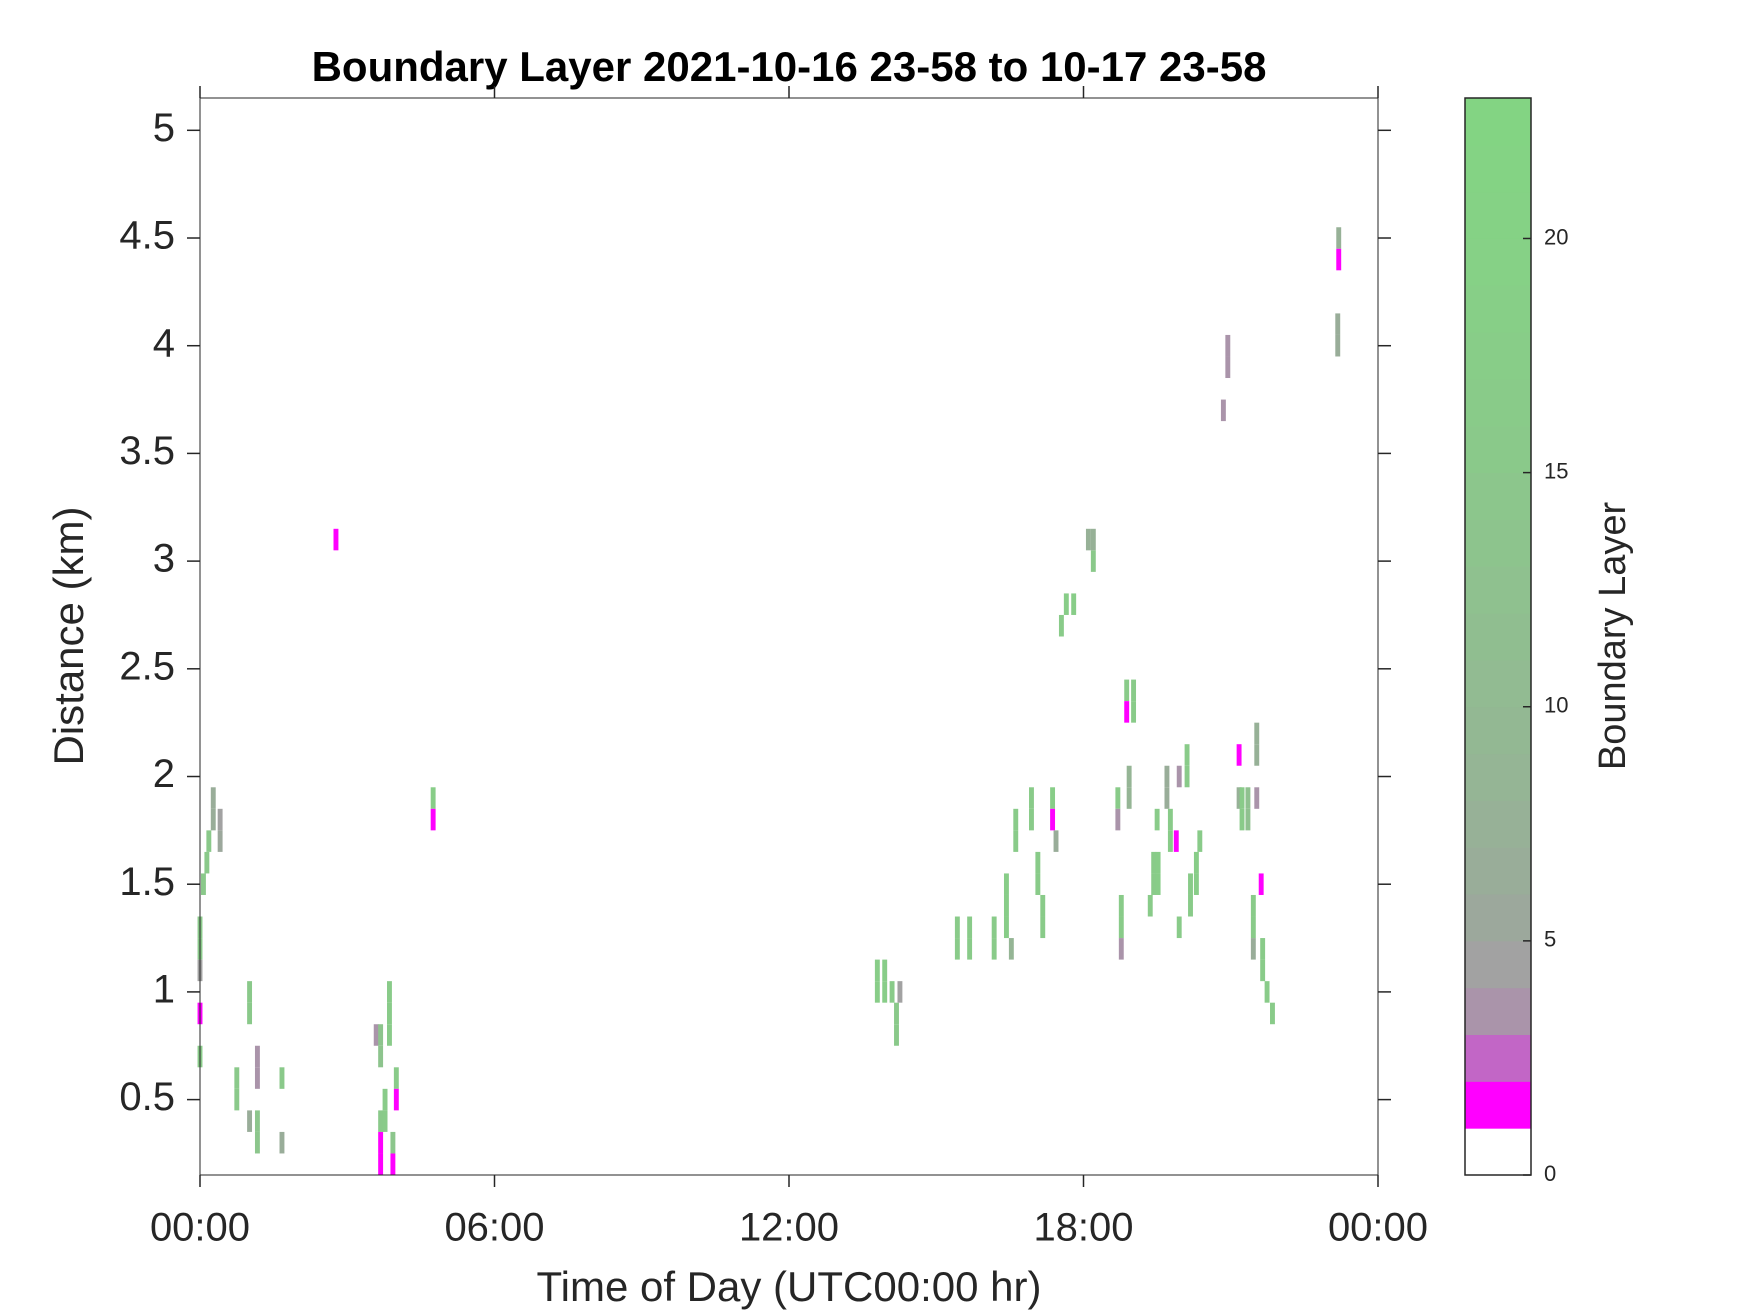 This screenshot has width=1750, height=1313. I want to click on y-tick-label: 3, so click(164, 559).